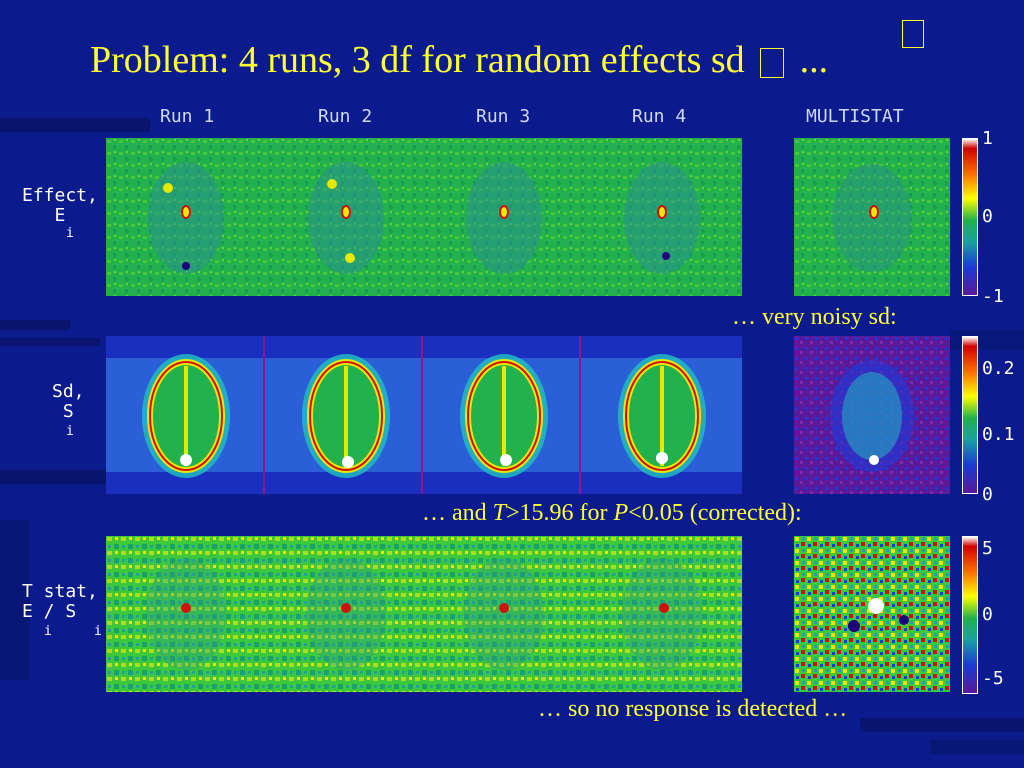 This screenshot has width=1024, height=768. Describe the element at coordinates (49, 611) in the screenshot. I see `row-label-tstat-var: E / S` at that location.